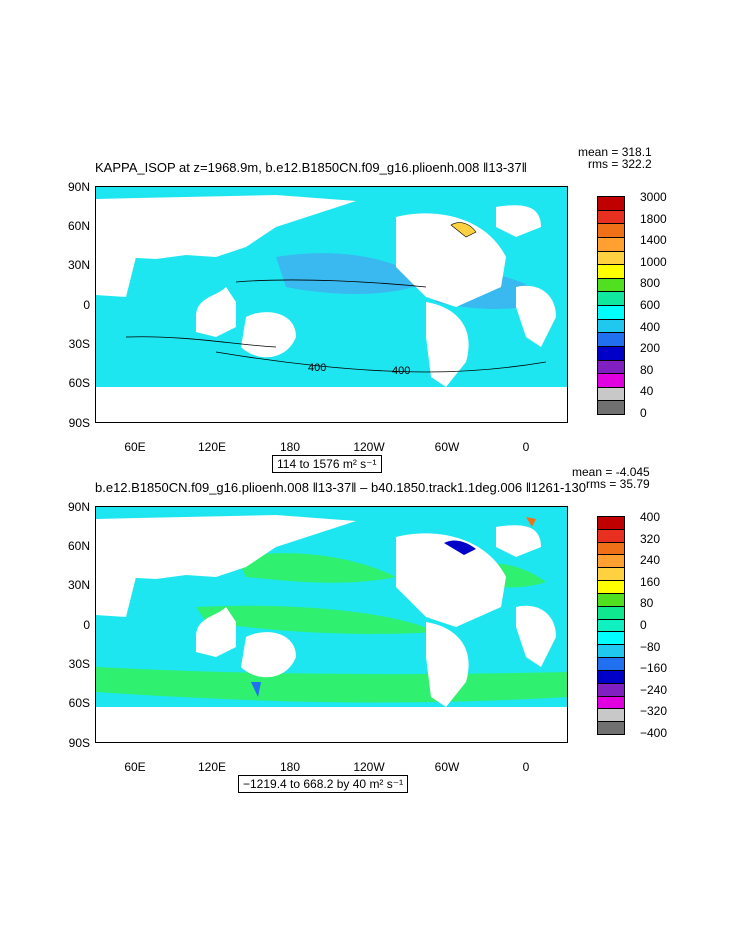 This screenshot has width=733, height=945. Describe the element at coordinates (451, 580) in the screenshot. I see `land-north-america` at that location.